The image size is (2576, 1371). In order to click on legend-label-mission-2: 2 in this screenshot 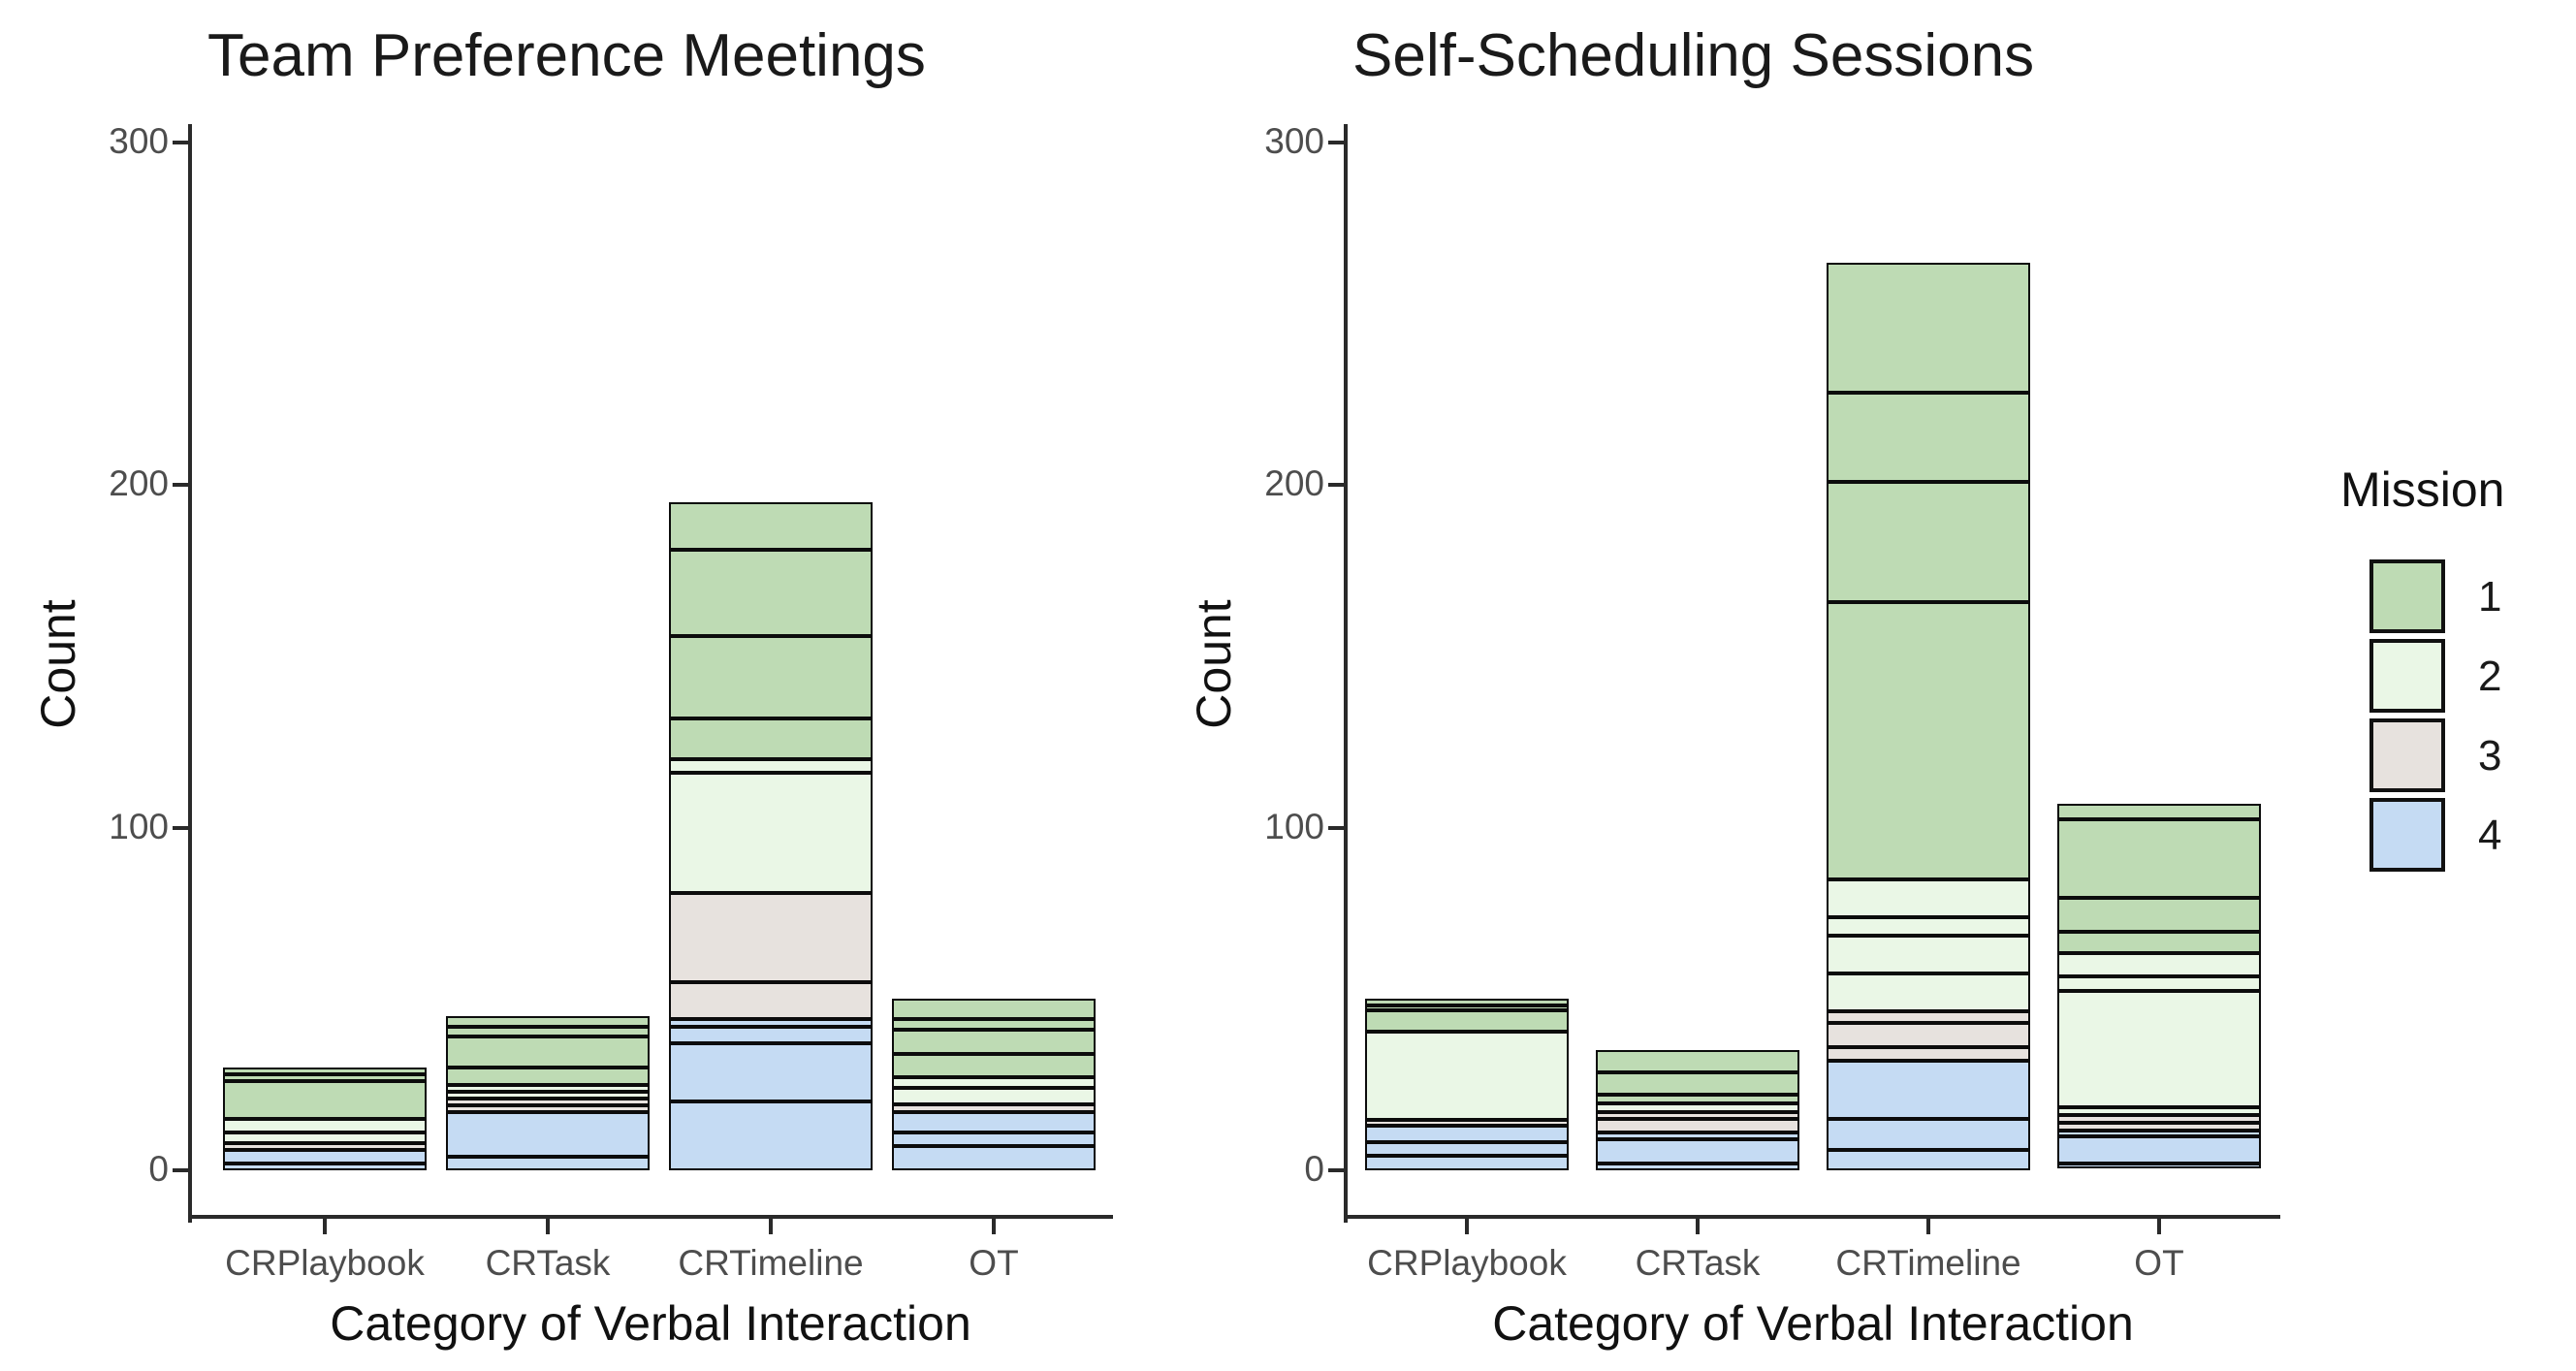, I will do `click(2490, 676)`.